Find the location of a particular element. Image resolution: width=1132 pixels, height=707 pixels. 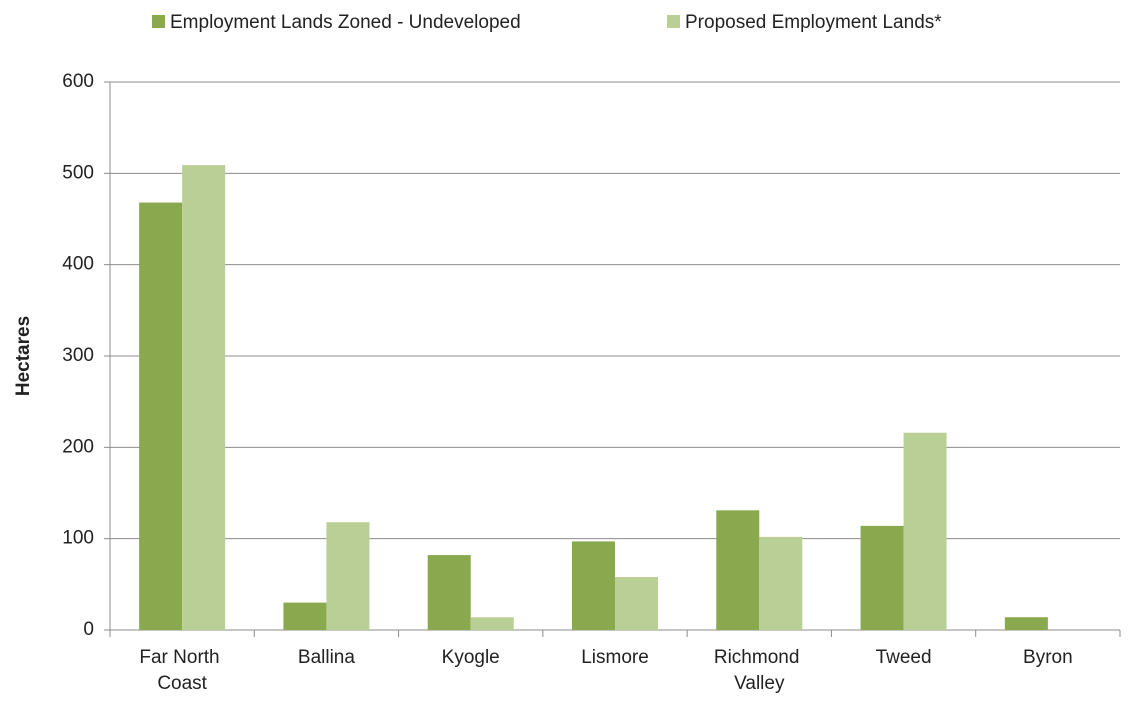

x-tick-label: Byron is located at coordinates (1048, 657).